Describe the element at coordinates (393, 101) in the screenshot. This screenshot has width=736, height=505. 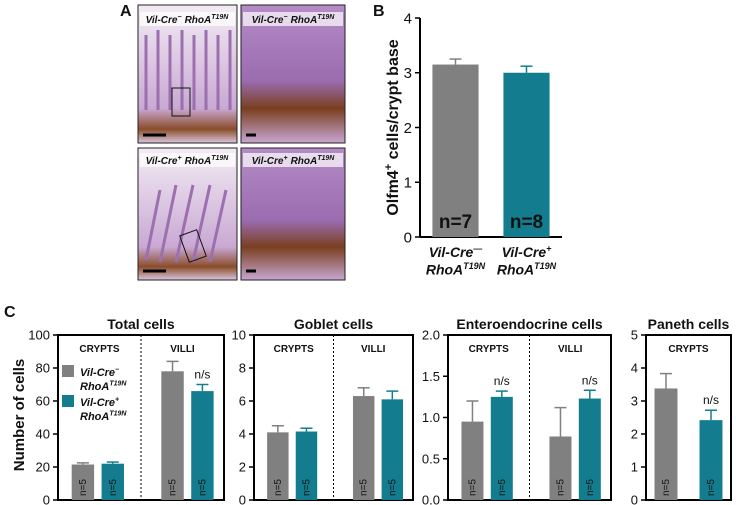
I see `label: cells/crypt base` at that location.